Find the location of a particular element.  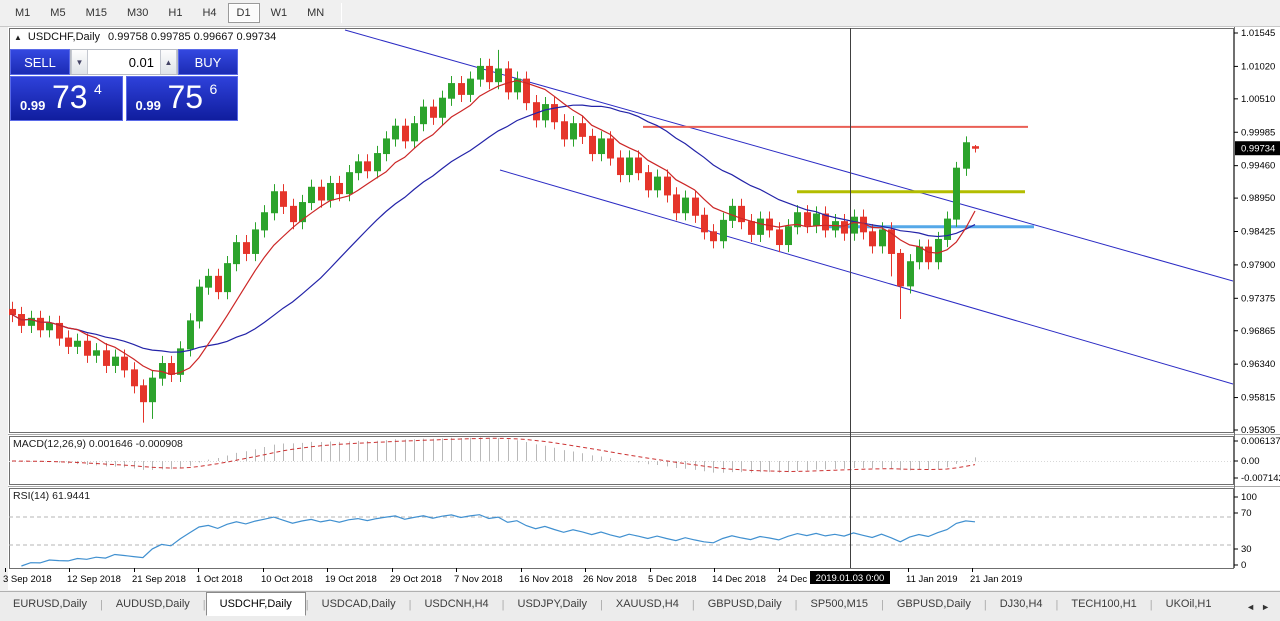

tabs-scroll-left-icon: ◄ is located at coordinates (1251, 607).